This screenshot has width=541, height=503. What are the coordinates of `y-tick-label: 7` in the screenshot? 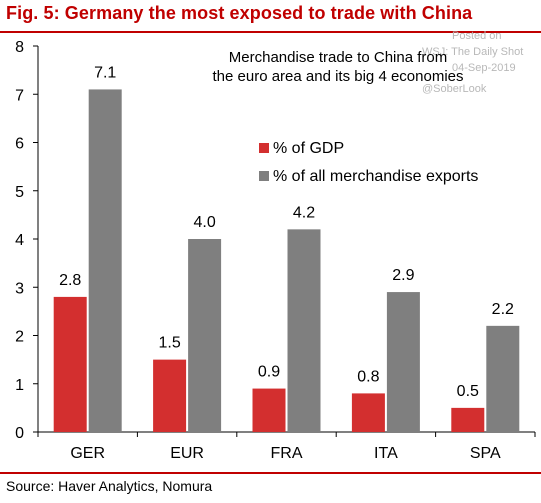 It's located at (19, 95).